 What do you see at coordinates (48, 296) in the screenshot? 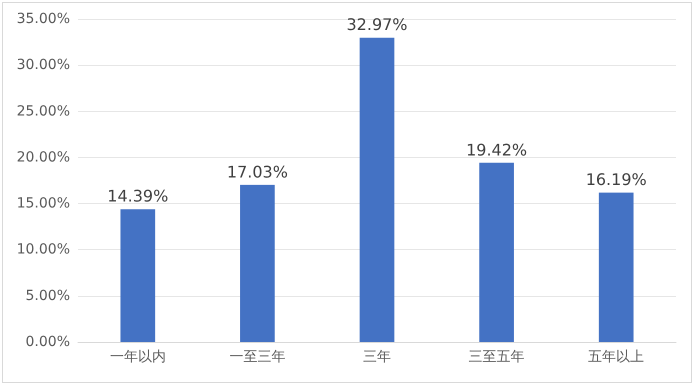
I see `y-tick-label: 5.00%` at bounding box center [48, 296].